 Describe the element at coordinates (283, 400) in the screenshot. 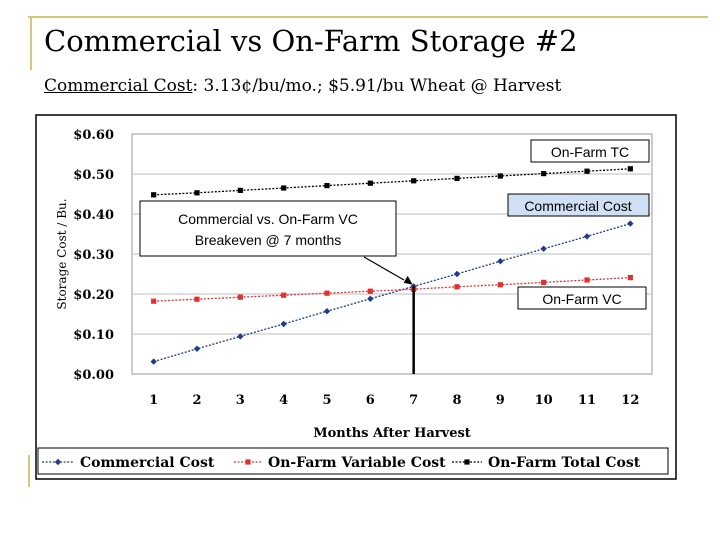

I see `x-tick-label: 4` at that location.